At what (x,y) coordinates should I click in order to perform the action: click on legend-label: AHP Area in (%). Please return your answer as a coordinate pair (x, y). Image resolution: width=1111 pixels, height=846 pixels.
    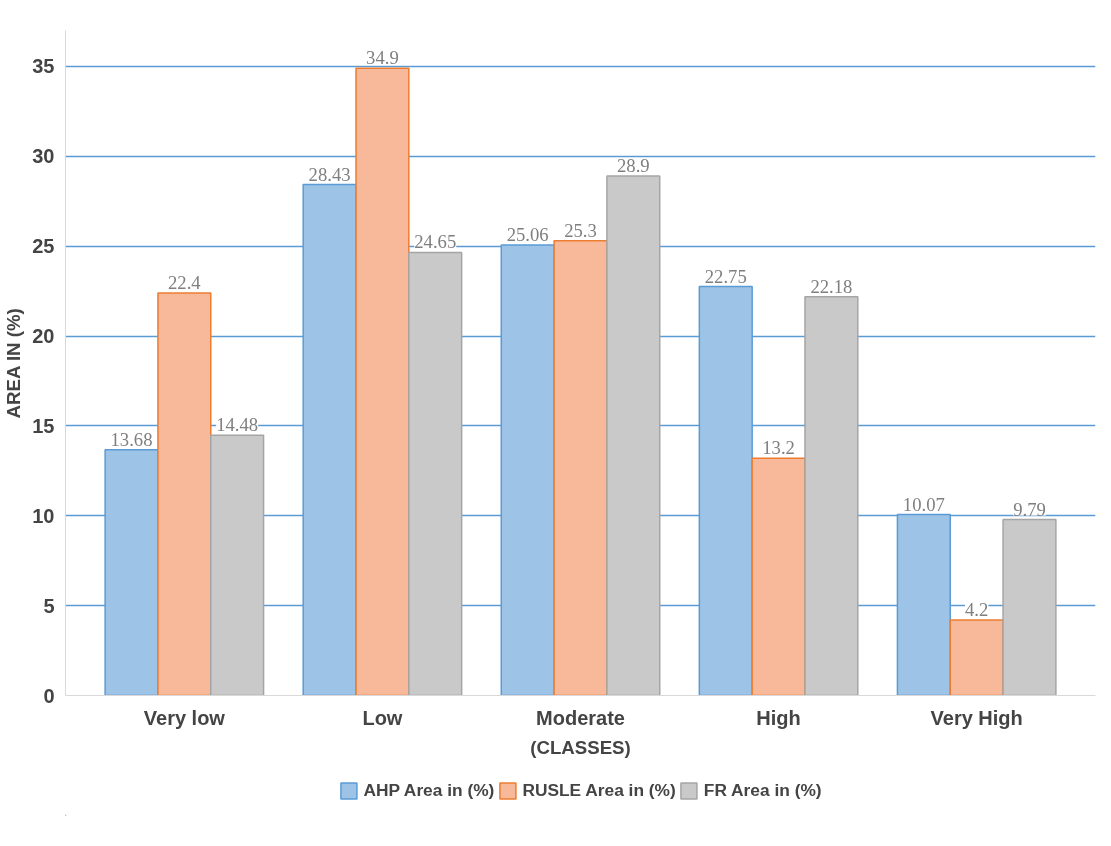
    Looking at the image, I should click on (429, 790).